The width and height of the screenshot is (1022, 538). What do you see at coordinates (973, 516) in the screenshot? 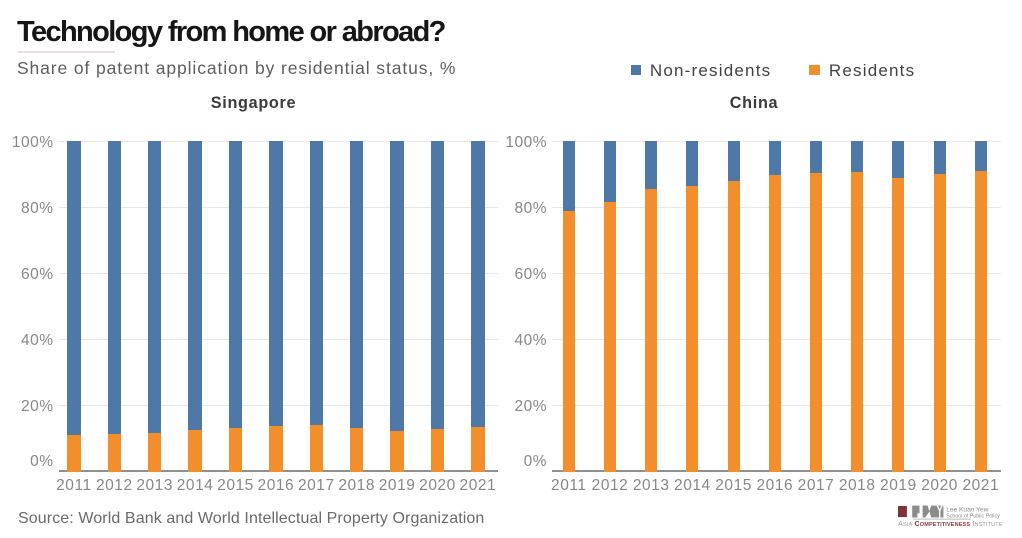
I see `svg-text: School of Public Policy` at bounding box center [973, 516].